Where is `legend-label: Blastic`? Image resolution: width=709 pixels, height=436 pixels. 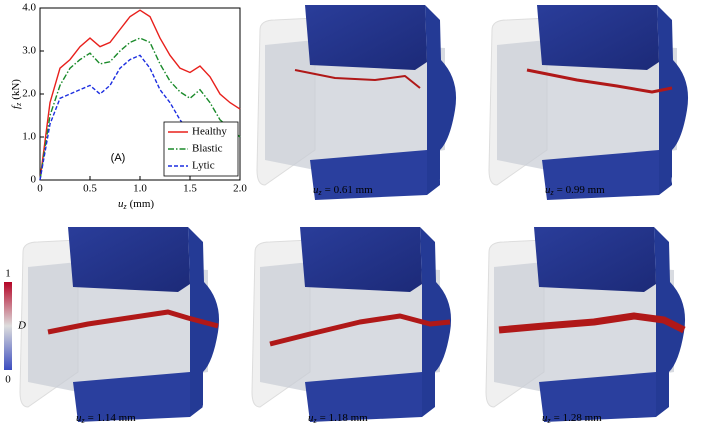
legend-label: Blastic is located at coordinates (207, 149).